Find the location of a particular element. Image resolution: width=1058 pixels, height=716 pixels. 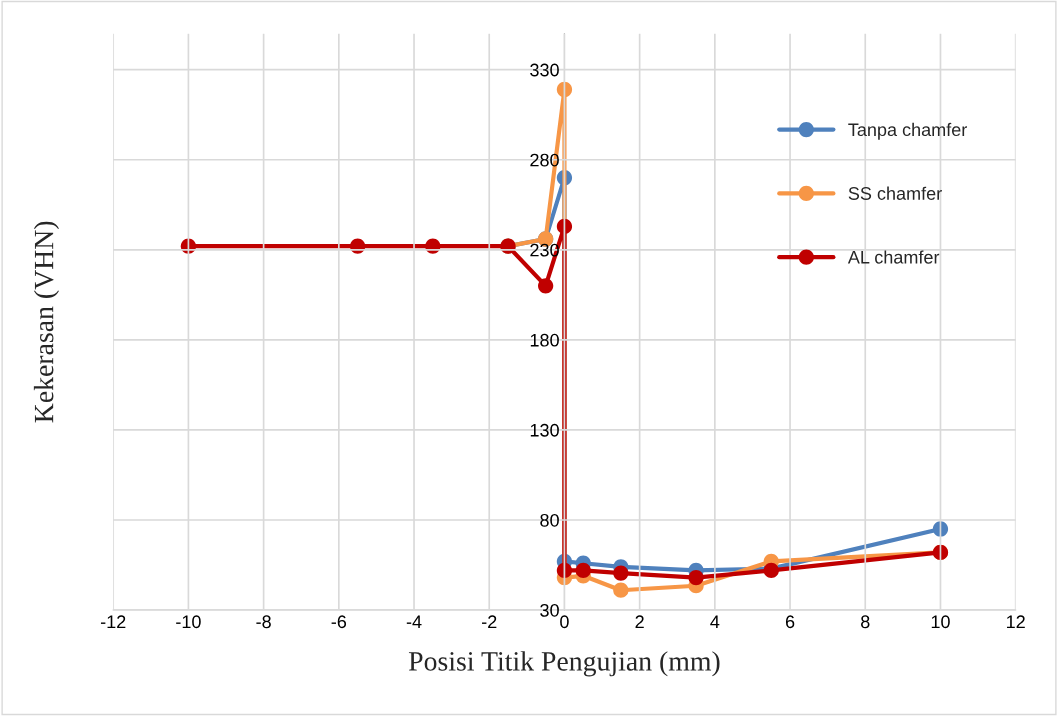

y-tick-label: 230 is located at coordinates (544, 250).